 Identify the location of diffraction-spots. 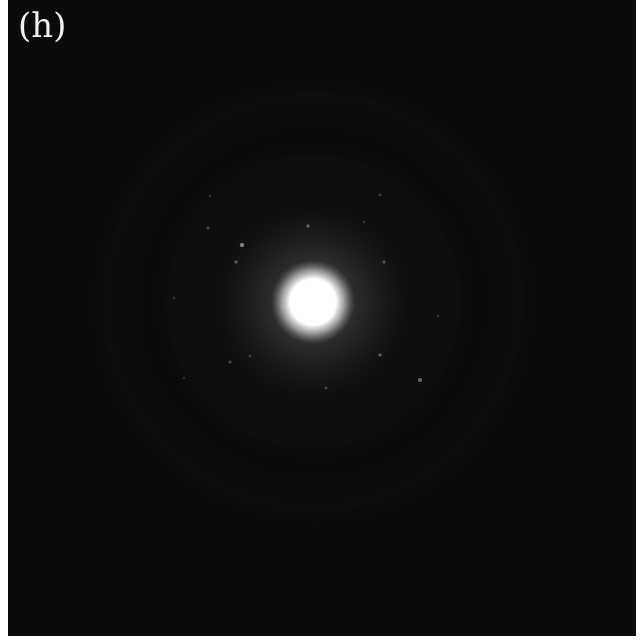
(306, 291).